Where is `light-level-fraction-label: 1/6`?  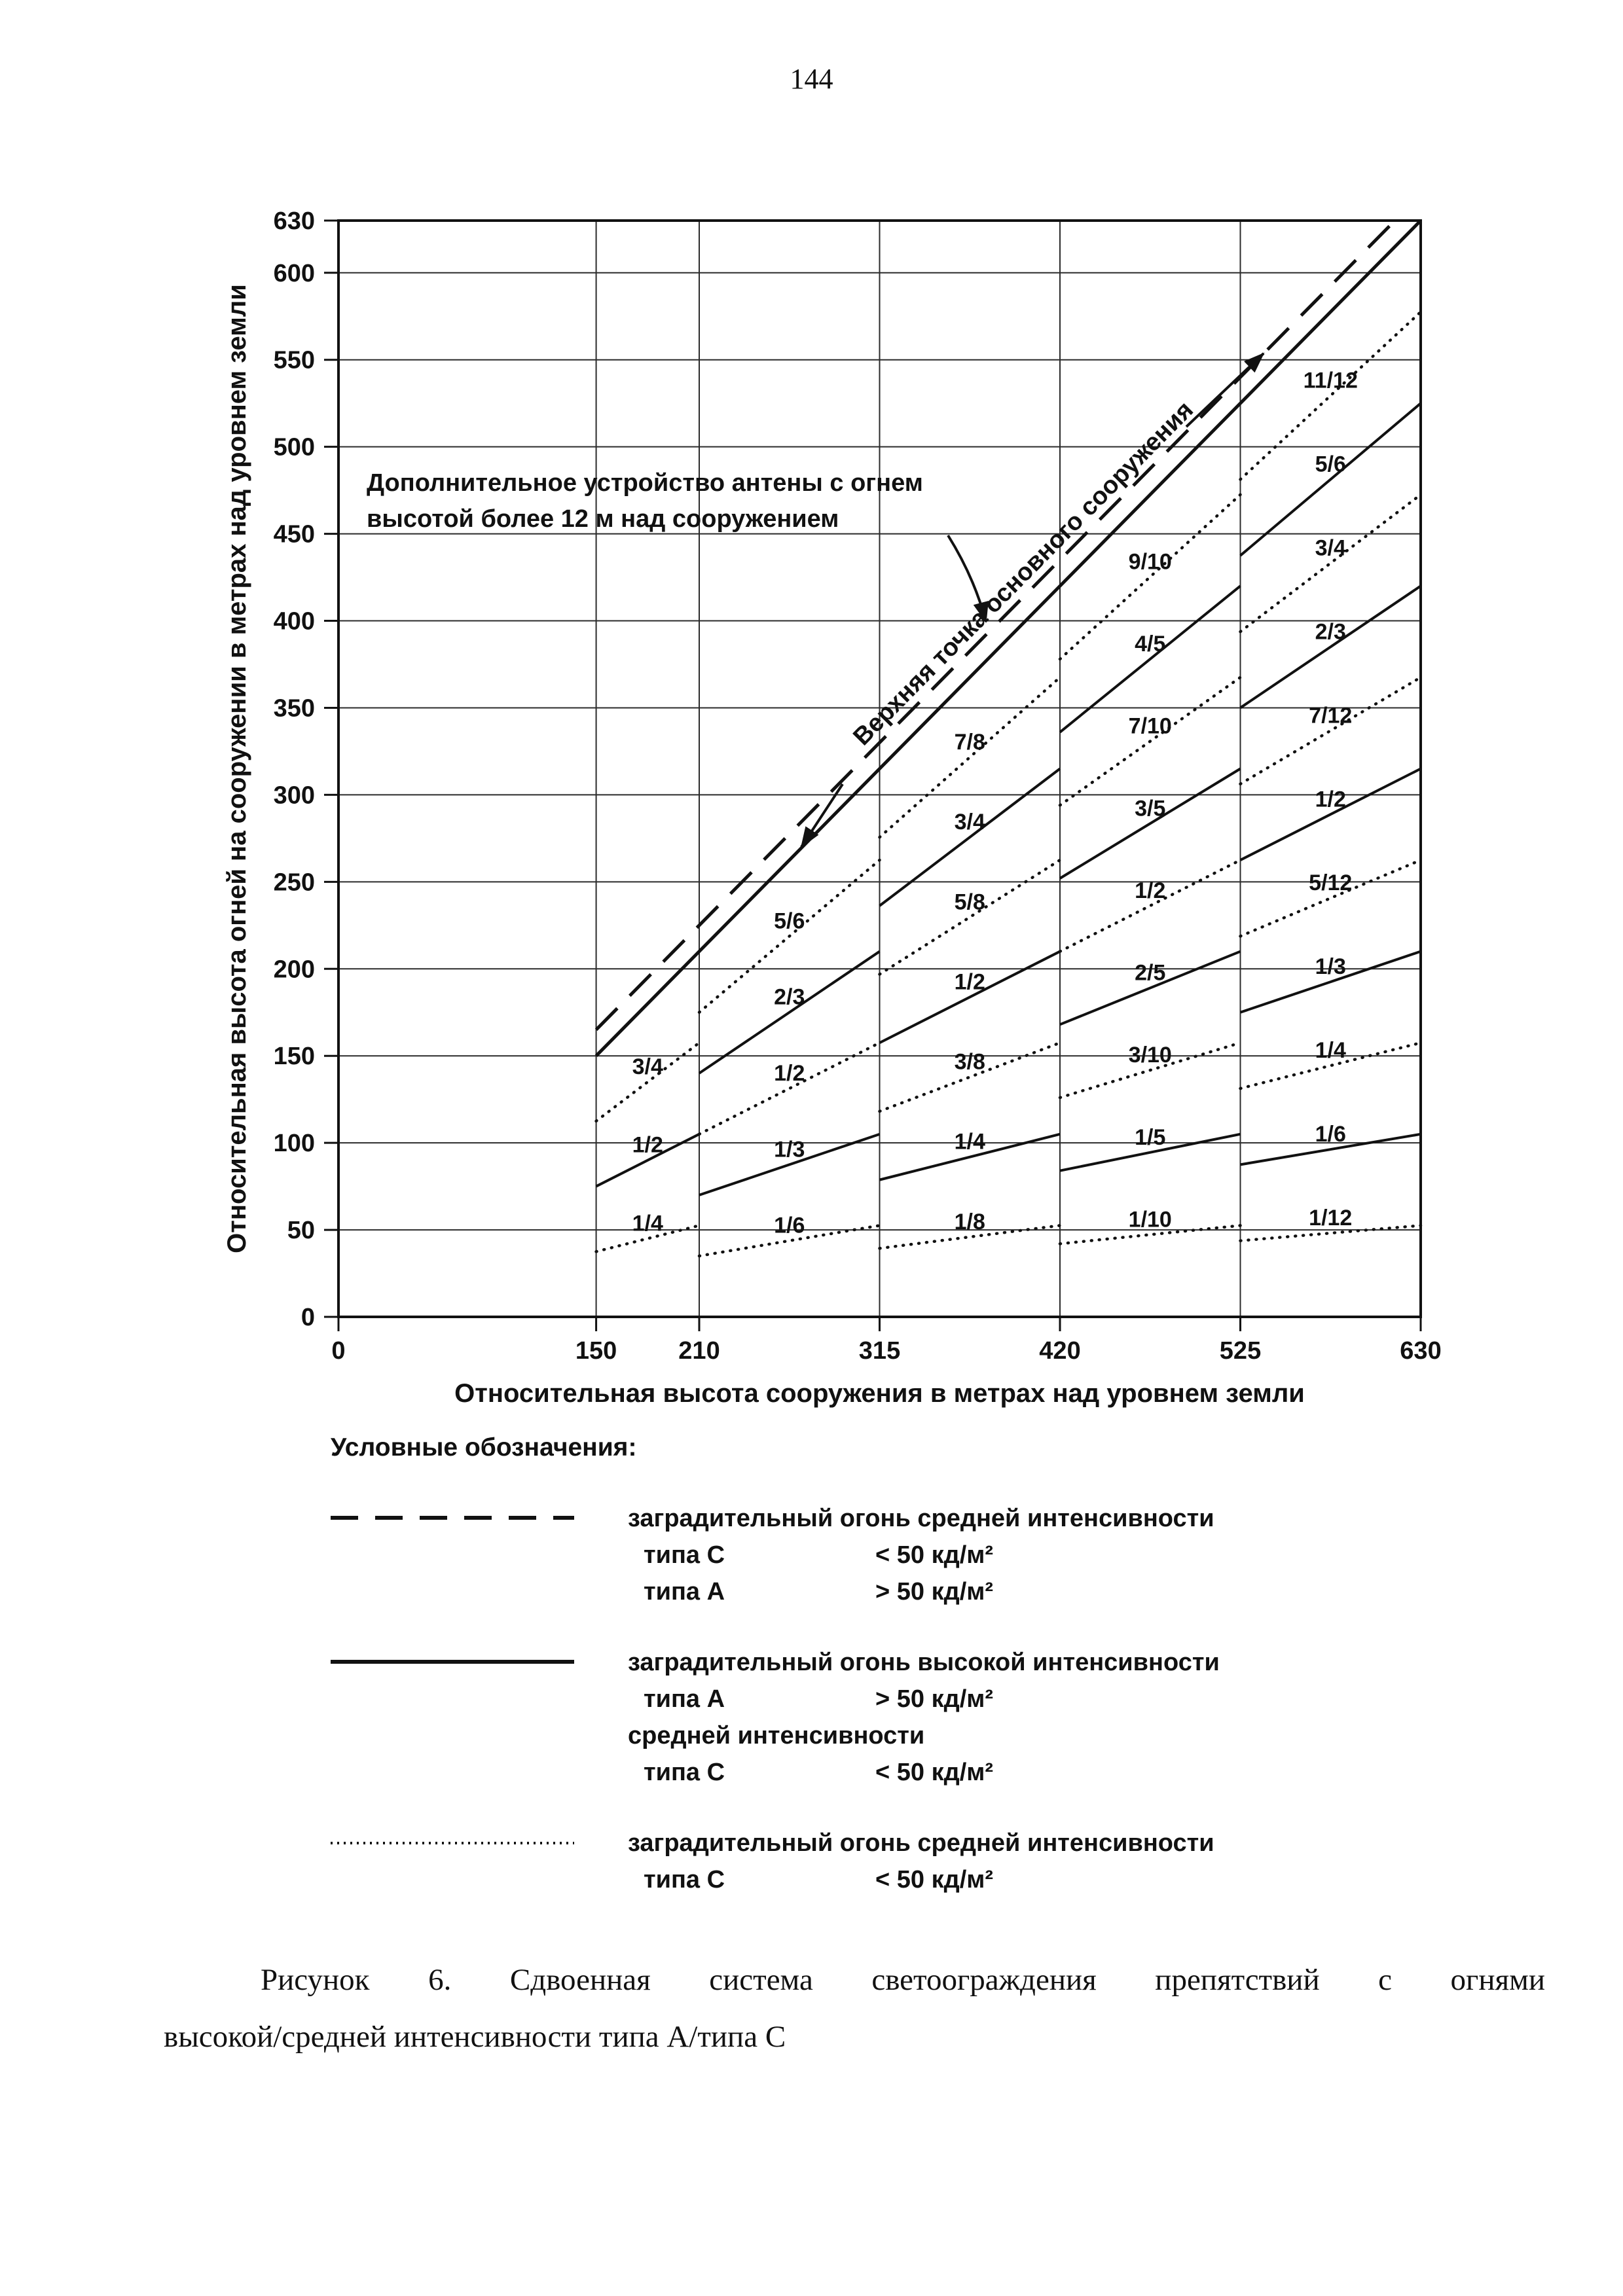
light-level-fraction-label: 1/6 is located at coordinates (789, 1225).